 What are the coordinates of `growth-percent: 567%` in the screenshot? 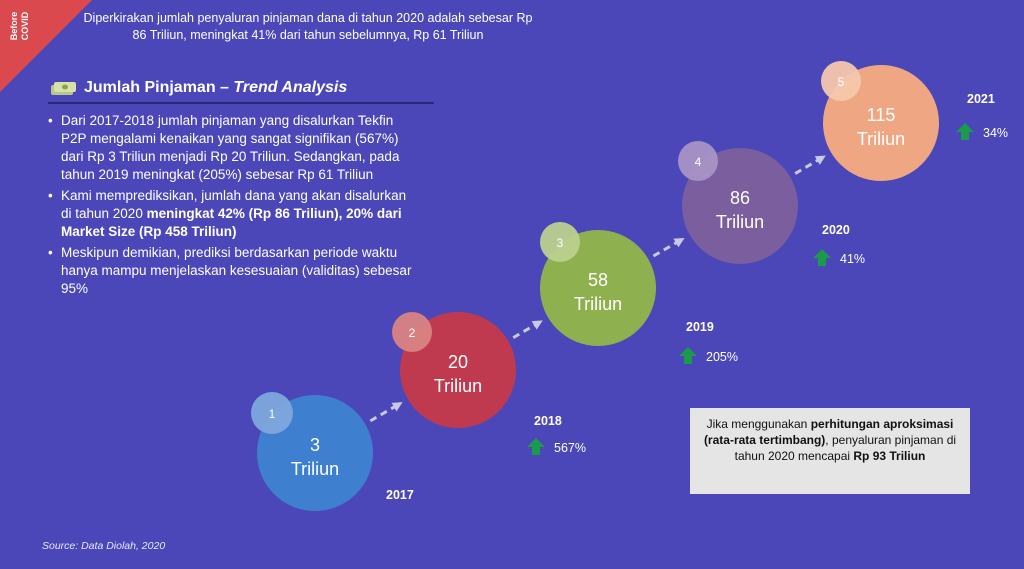 It's located at (570, 448).